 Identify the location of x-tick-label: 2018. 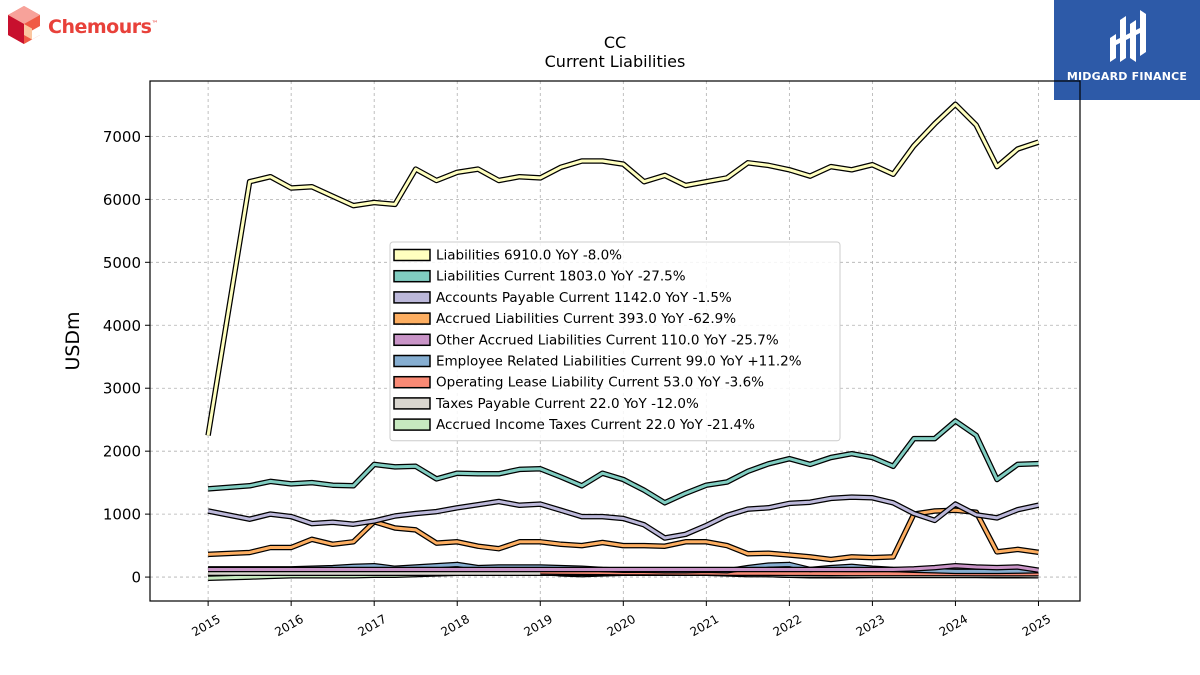
(455, 625).